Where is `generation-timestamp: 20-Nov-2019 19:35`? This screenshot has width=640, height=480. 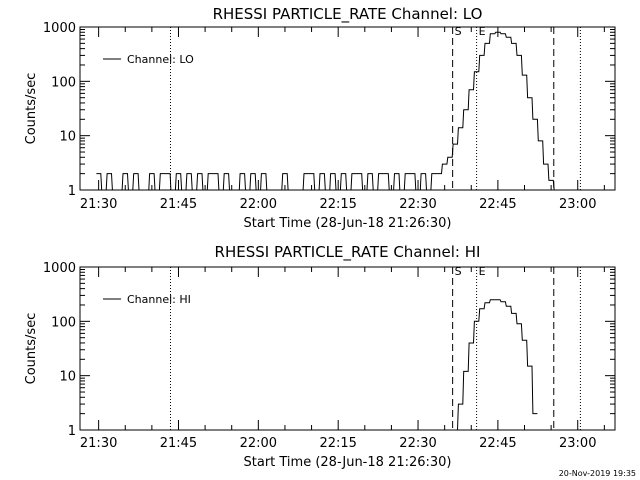 generation-timestamp: 20-Nov-2019 19:35 is located at coordinates (597, 473).